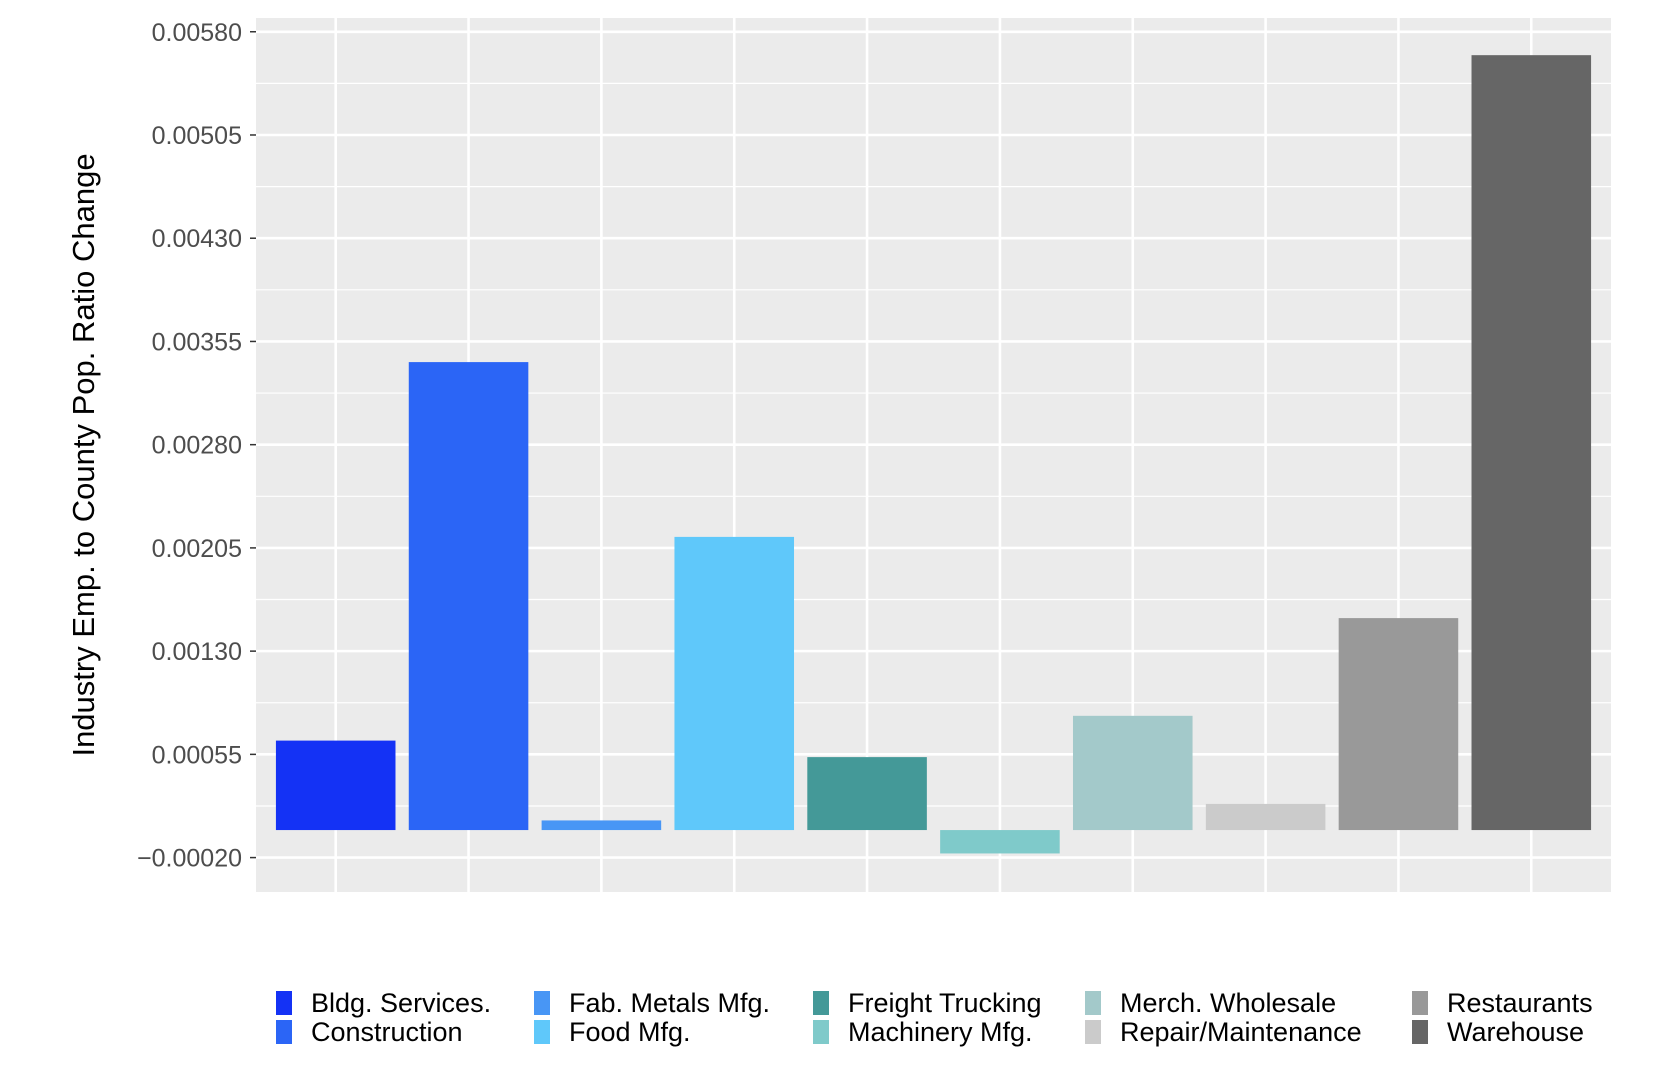 The height and width of the screenshot is (1066, 1668). Describe the element at coordinates (1241, 1032) in the screenshot. I see `legend-label: Repair/Maintenance` at that location.